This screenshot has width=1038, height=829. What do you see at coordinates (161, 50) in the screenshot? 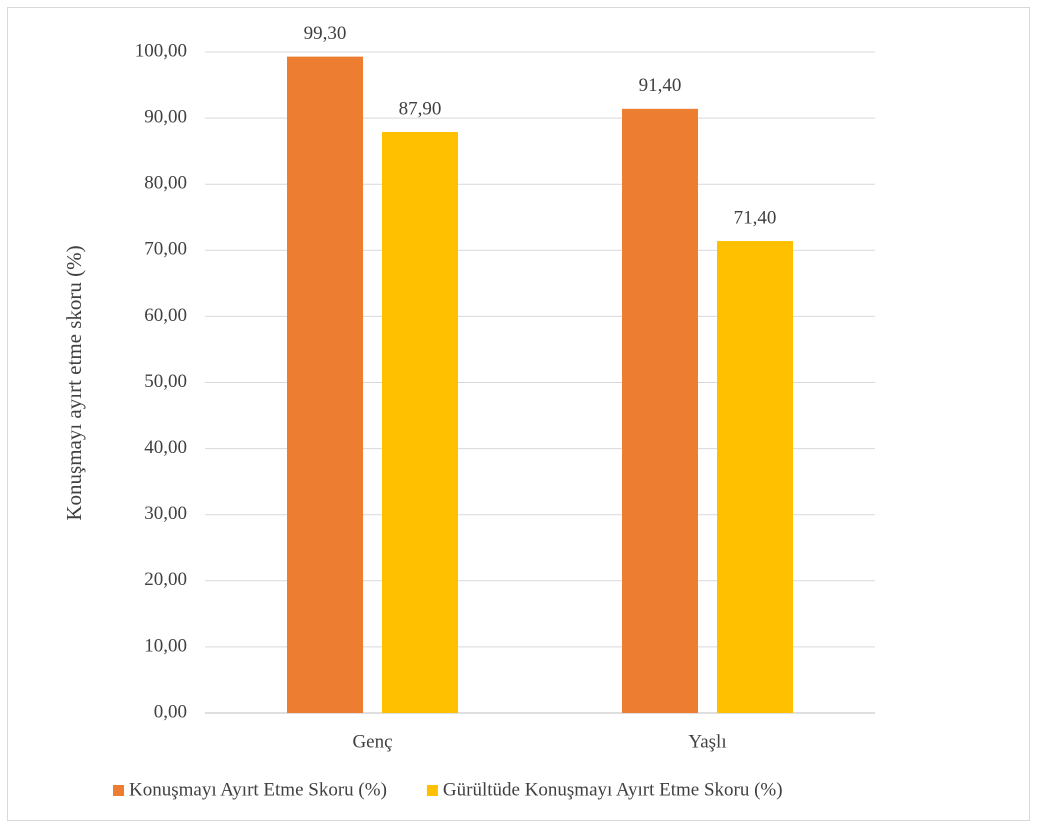
I see `y-tick-label: 100,00` at bounding box center [161, 50].